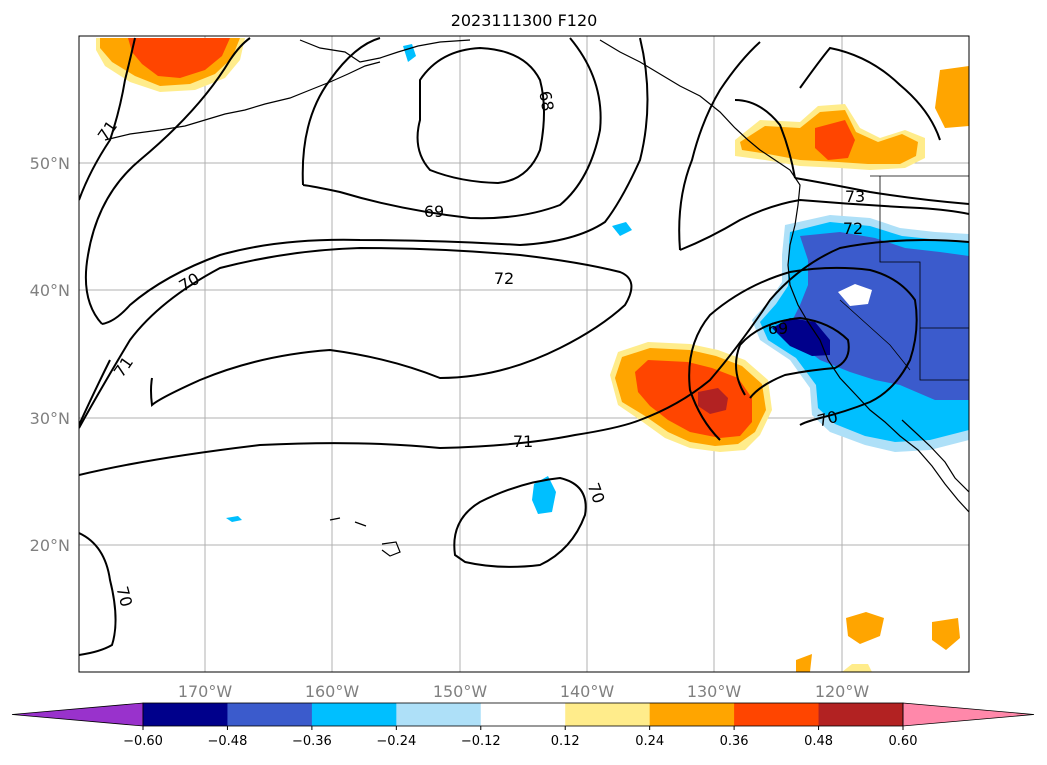  I want to click on lon-tick-120w: 120°W, so click(842, 691).